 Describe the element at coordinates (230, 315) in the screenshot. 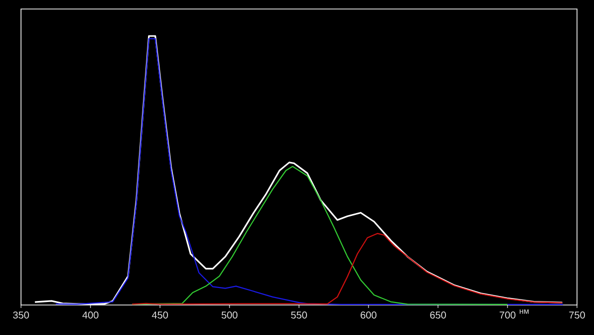

I see `x-tick-label: 500` at that location.